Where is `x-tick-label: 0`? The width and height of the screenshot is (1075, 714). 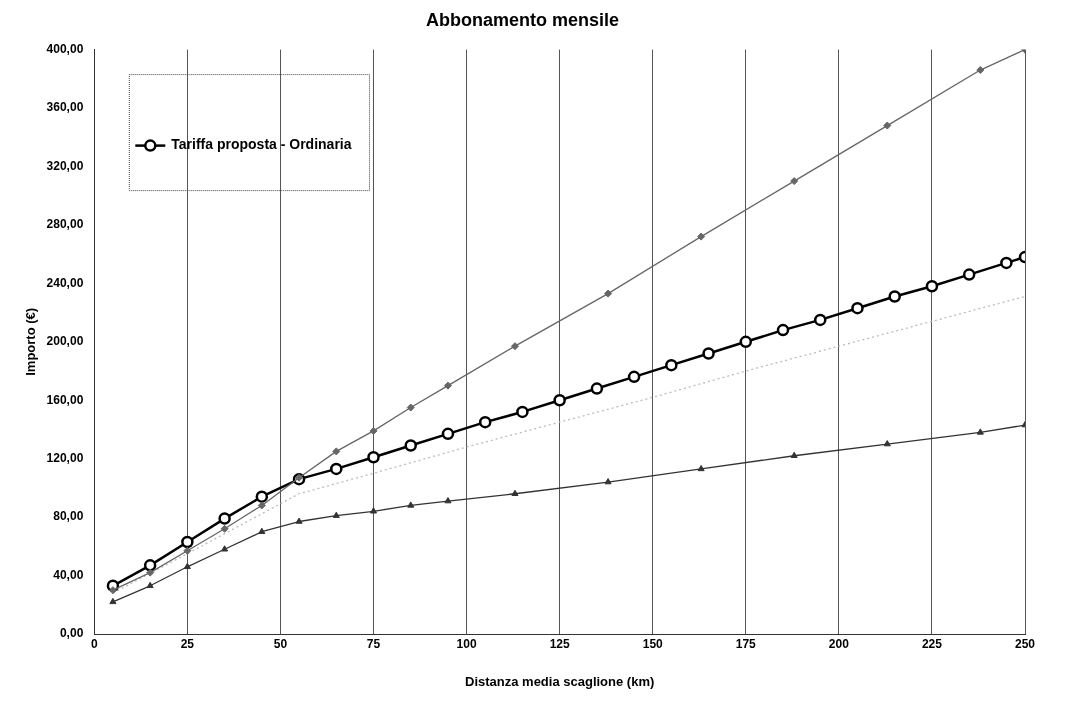
x-tick-label: 0 is located at coordinates (94, 643).